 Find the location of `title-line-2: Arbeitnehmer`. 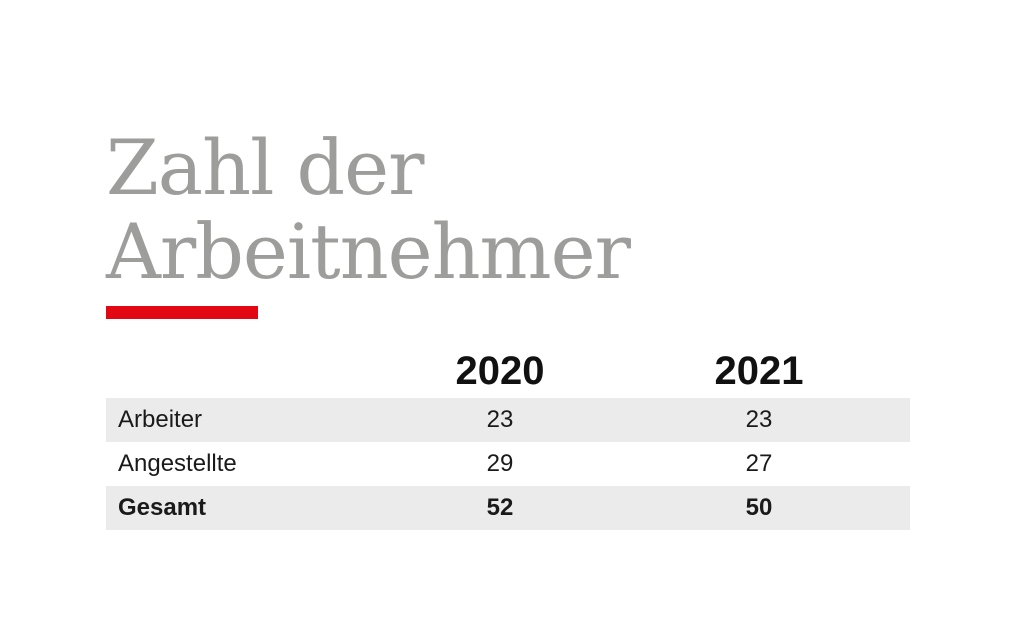

title-line-2: Arbeitnehmer is located at coordinates (368, 251).